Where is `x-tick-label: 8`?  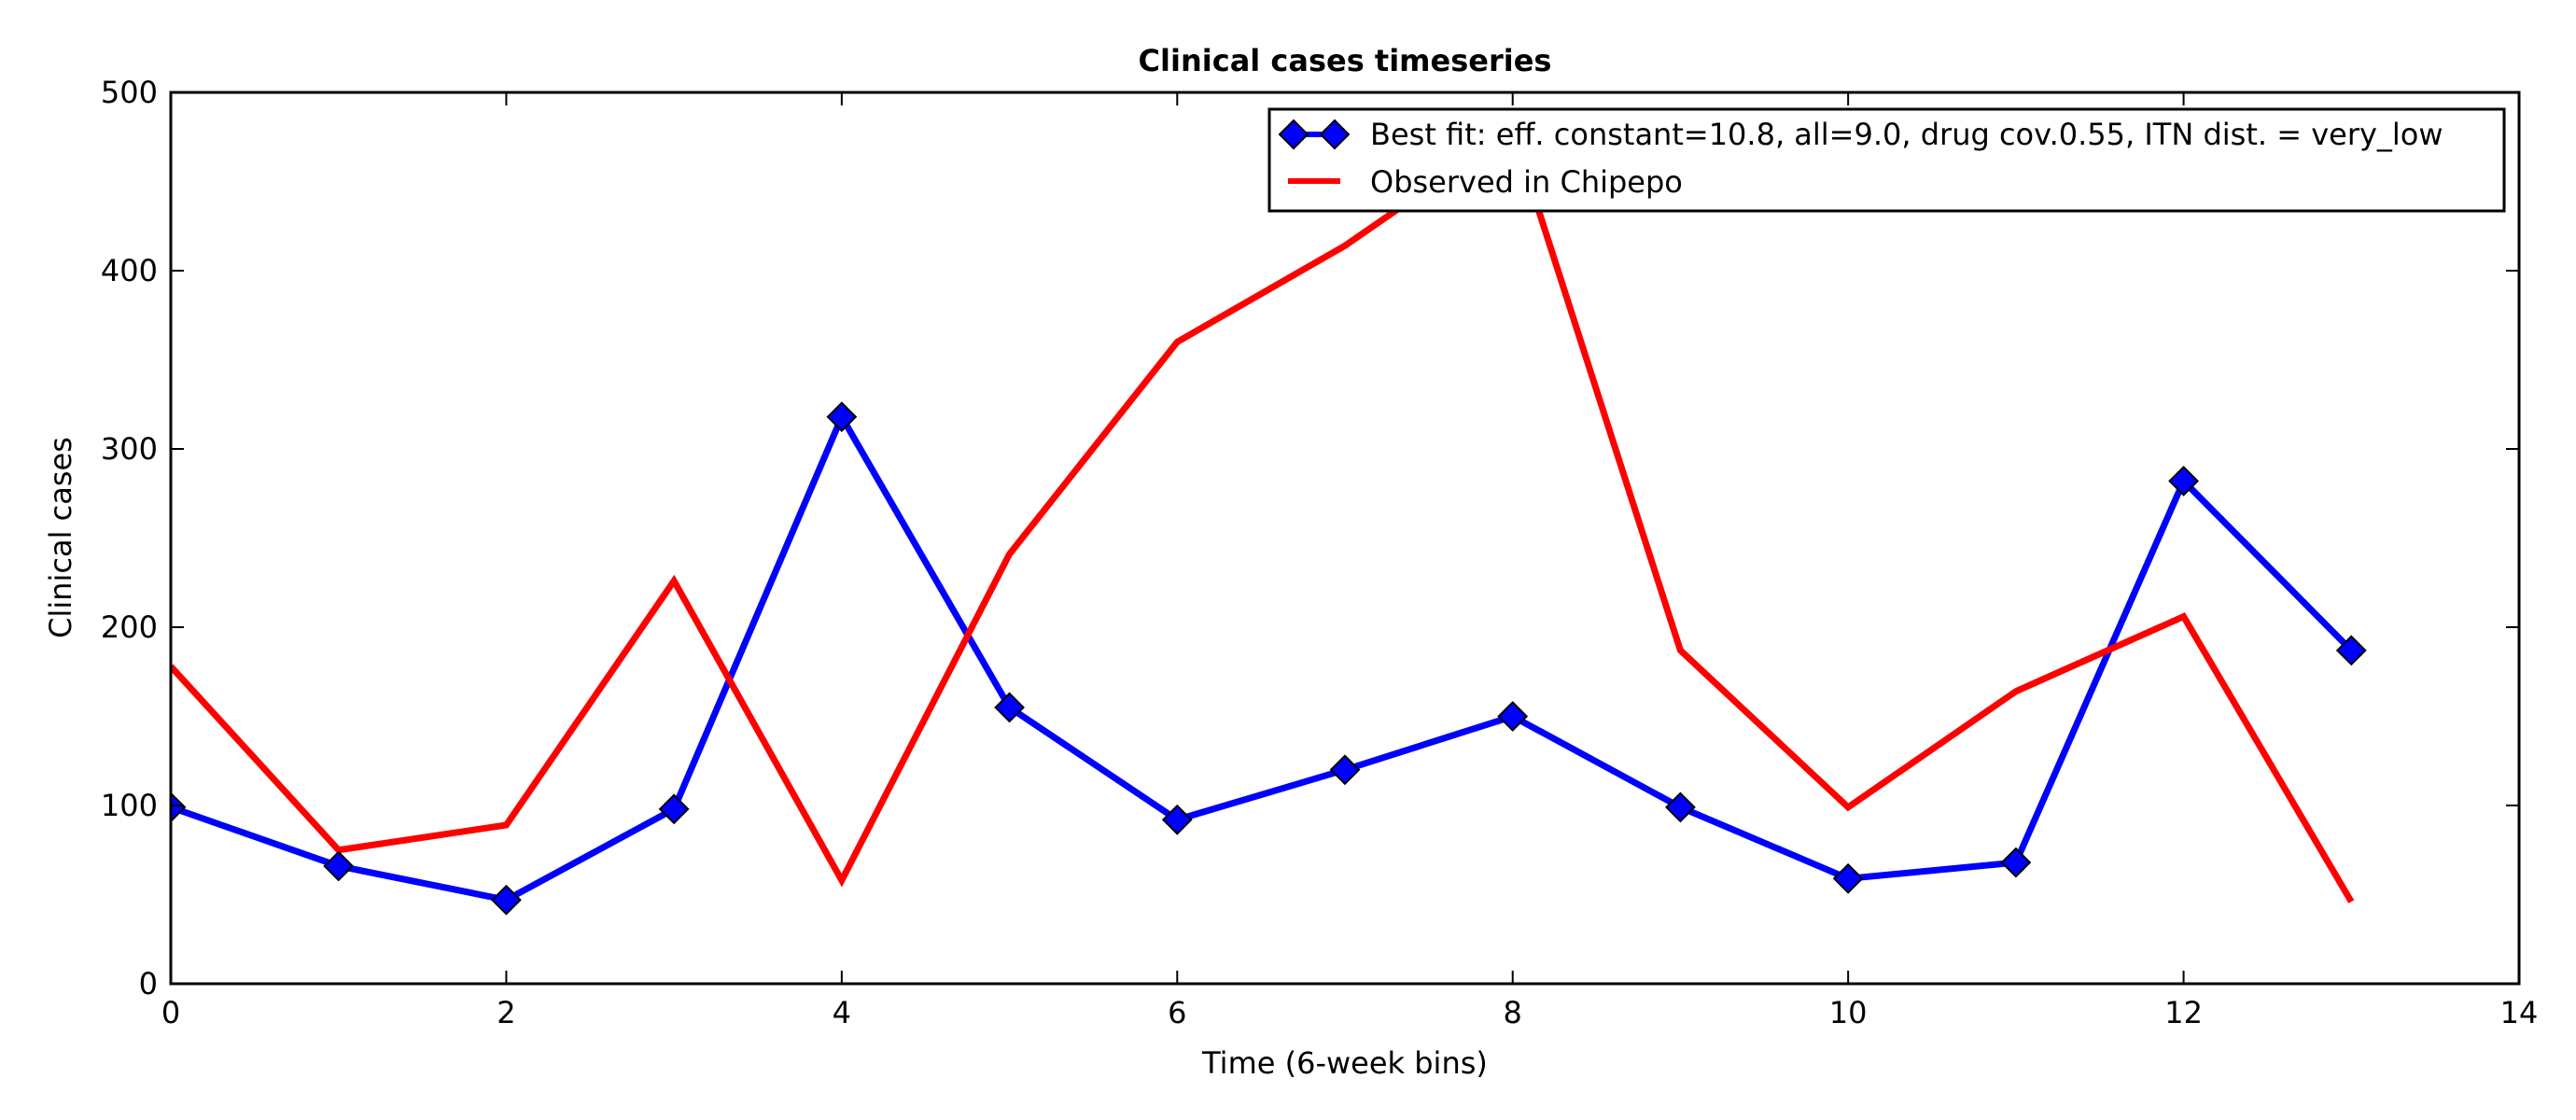
x-tick-label: 8 is located at coordinates (1513, 1012).